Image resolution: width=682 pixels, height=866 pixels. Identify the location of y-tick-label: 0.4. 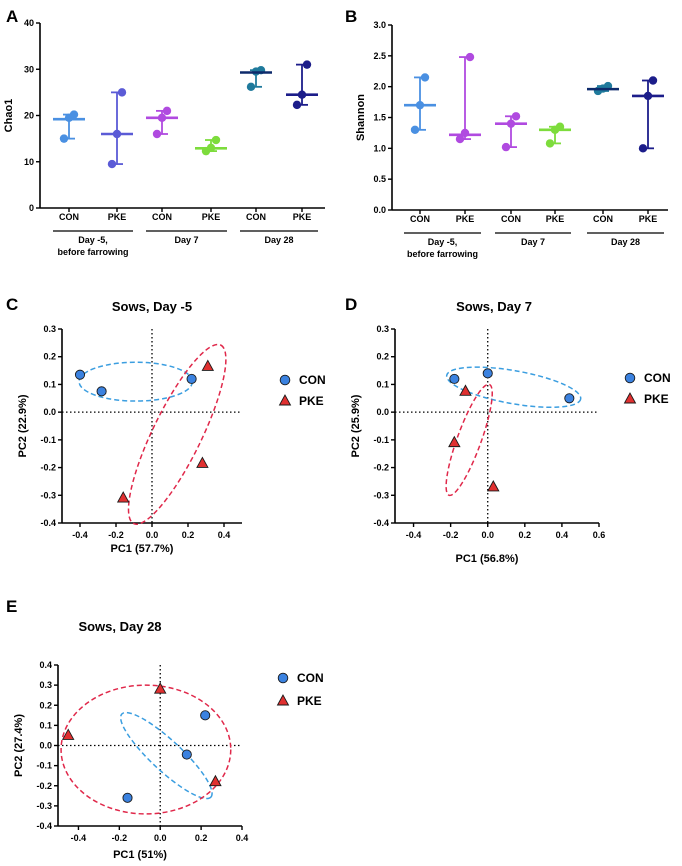
(45, 665).